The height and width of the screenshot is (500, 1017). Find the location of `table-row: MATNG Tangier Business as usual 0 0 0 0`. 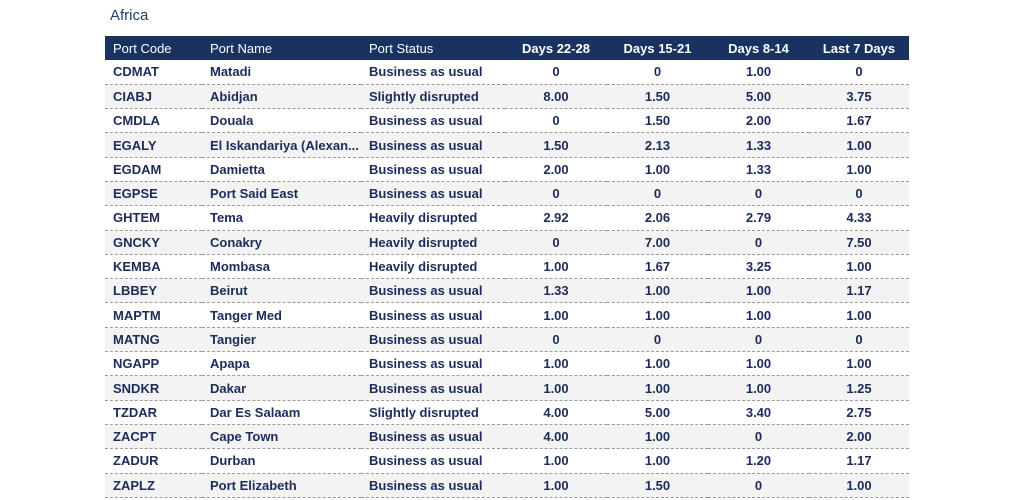

table-row: MATNG Tangier Business as usual 0 0 0 0 is located at coordinates (507, 340).